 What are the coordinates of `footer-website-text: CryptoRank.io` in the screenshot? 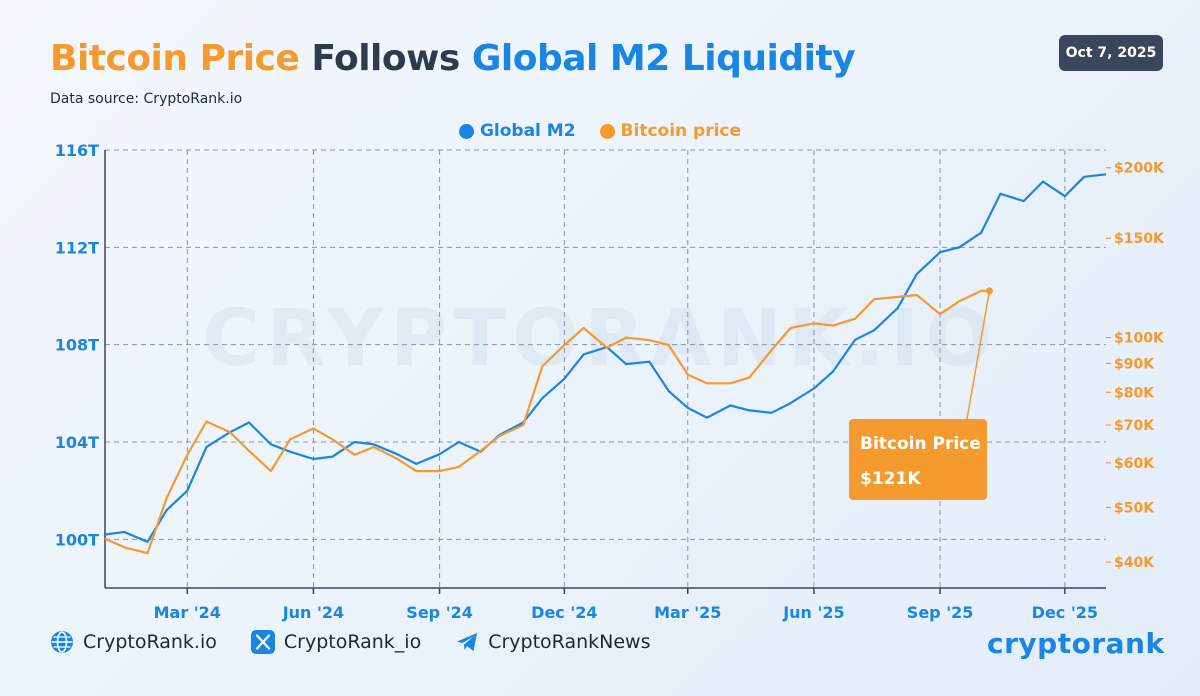 It's located at (150, 642).